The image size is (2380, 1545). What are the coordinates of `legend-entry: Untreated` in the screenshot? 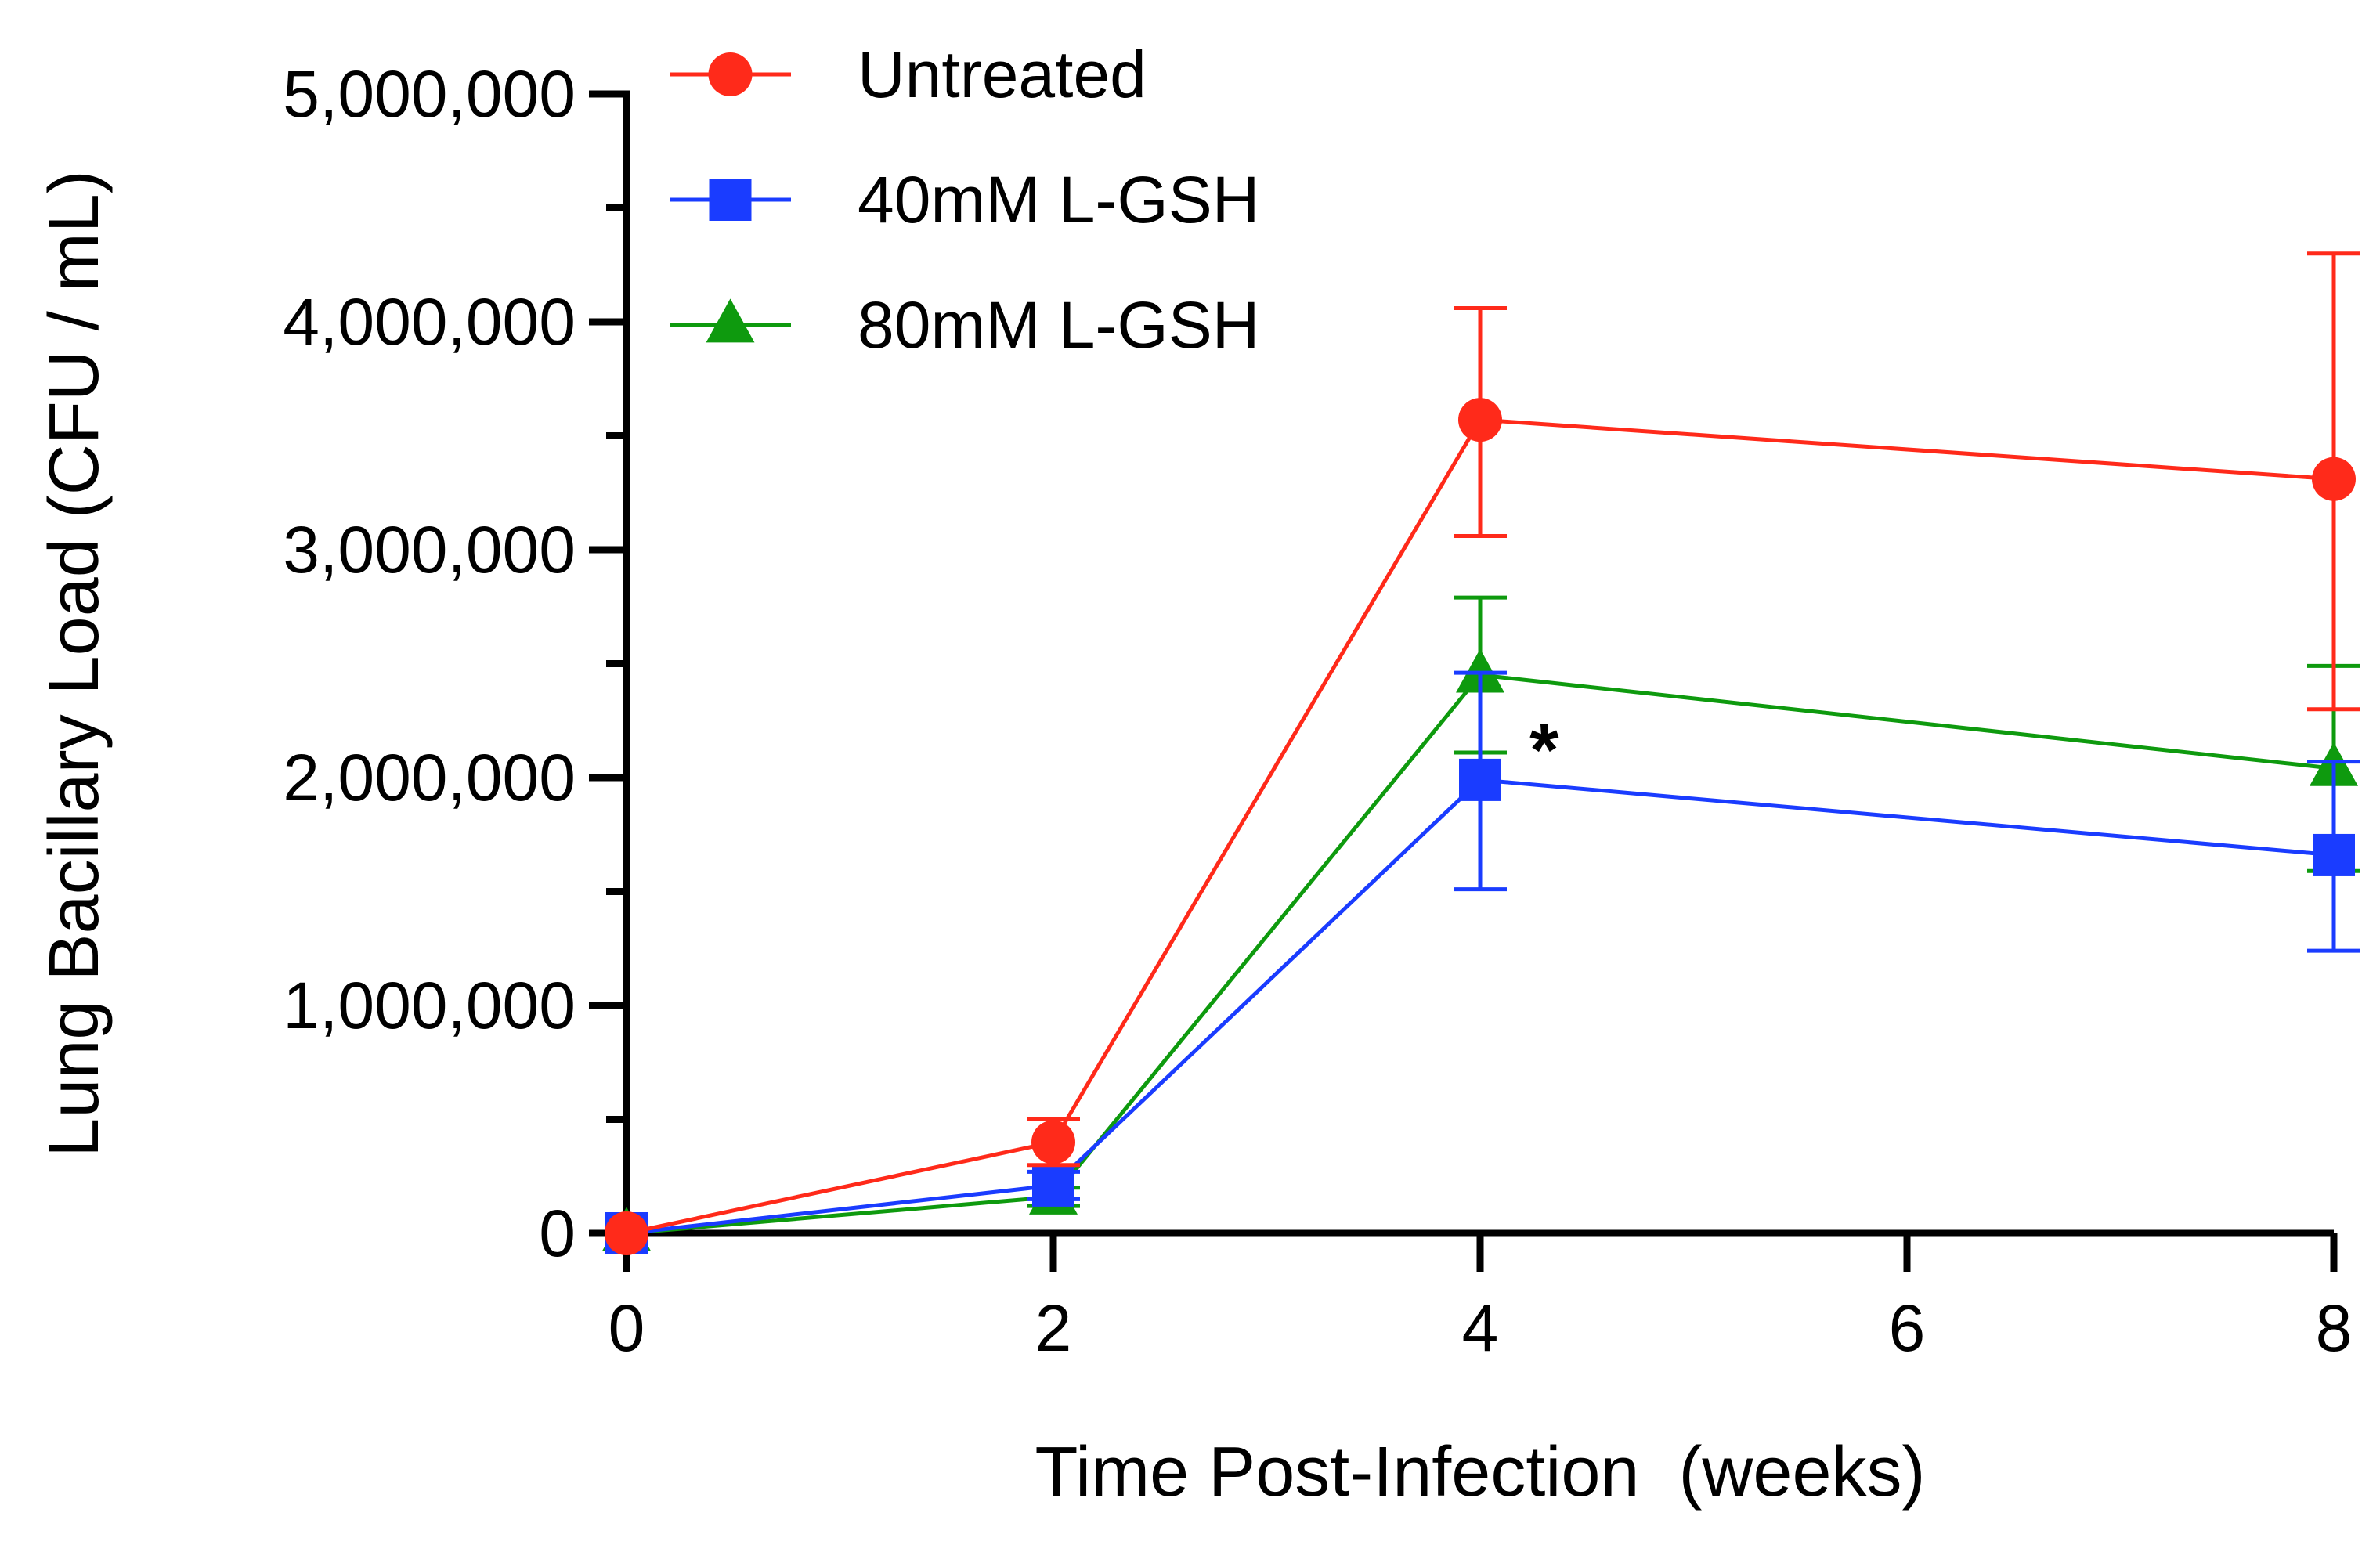 It's located at (908, 74).